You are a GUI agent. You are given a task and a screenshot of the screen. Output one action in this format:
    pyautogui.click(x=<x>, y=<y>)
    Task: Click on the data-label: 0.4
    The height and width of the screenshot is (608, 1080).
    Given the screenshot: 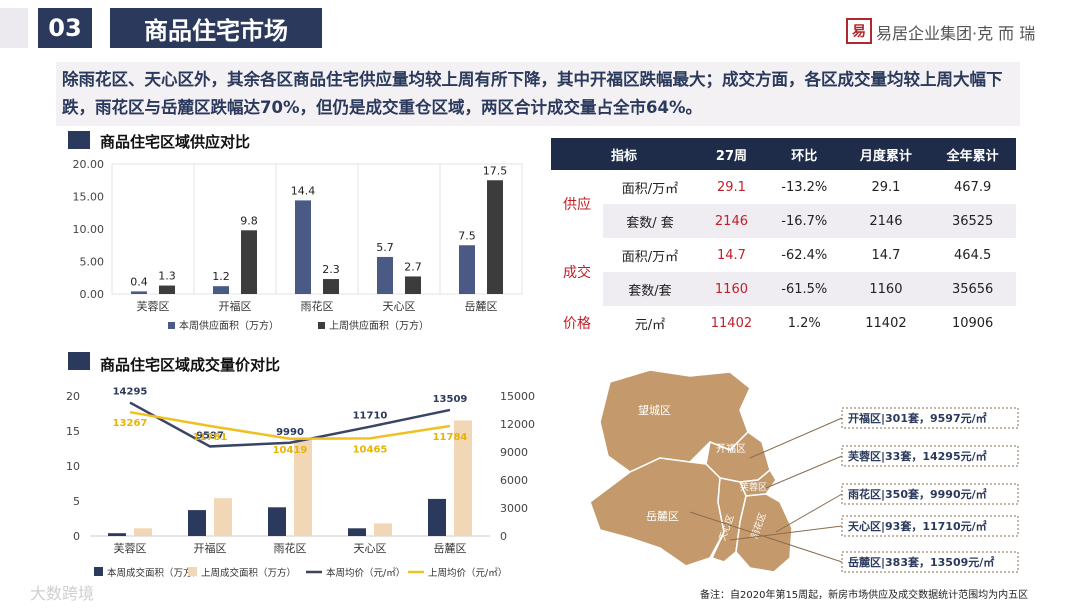 What is the action you would take?
    pyautogui.click(x=139, y=281)
    